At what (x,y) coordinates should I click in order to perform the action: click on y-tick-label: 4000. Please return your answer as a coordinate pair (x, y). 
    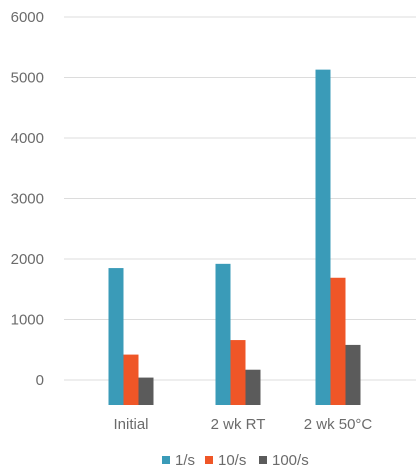
    Looking at the image, I should click on (27, 138).